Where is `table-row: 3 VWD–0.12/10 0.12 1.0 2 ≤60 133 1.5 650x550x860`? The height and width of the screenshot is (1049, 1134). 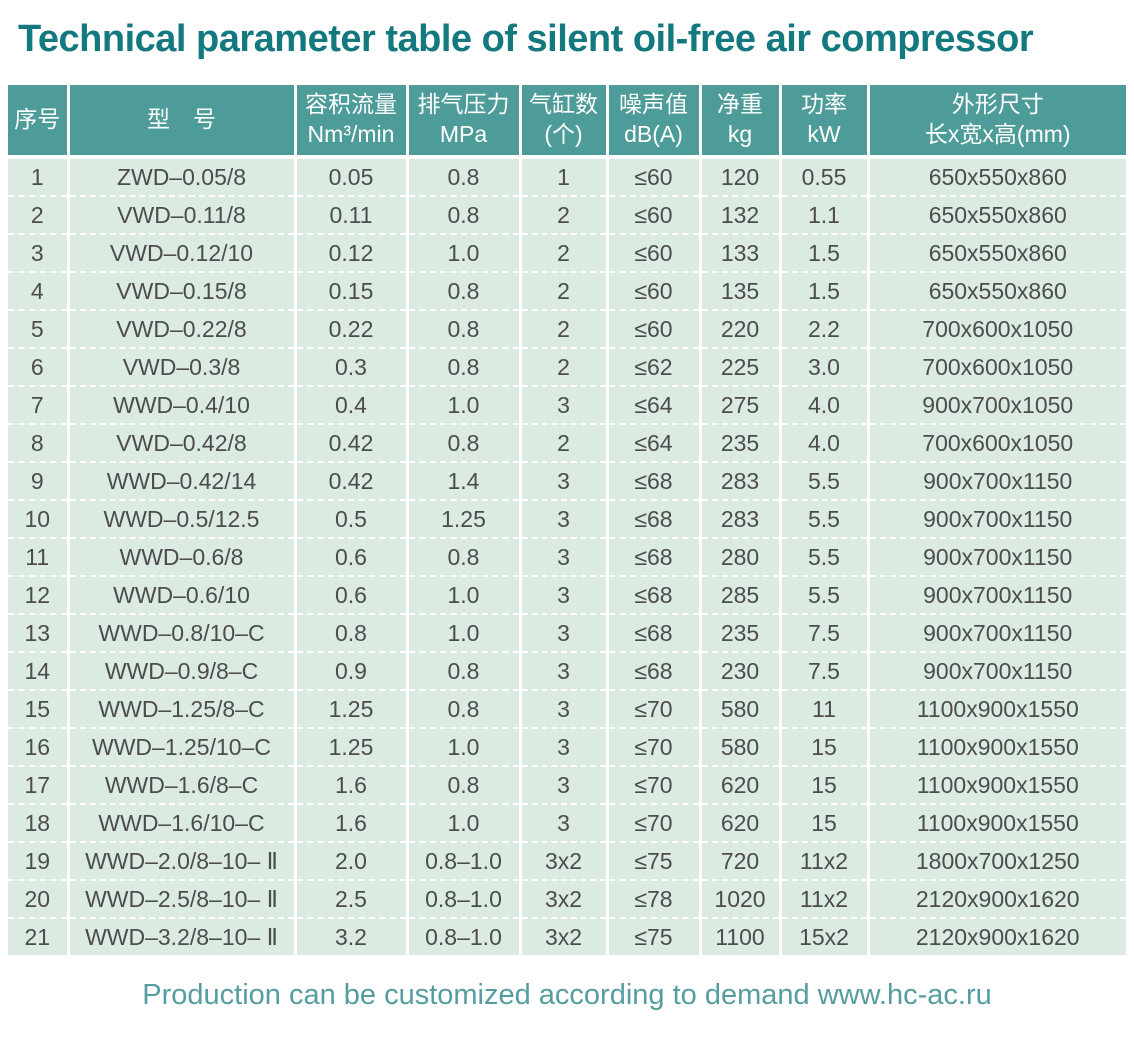
table-row: 3 VWD–0.12/10 0.12 1.0 2 ≤60 133 1.5 650x550x860 is located at coordinates (567, 252).